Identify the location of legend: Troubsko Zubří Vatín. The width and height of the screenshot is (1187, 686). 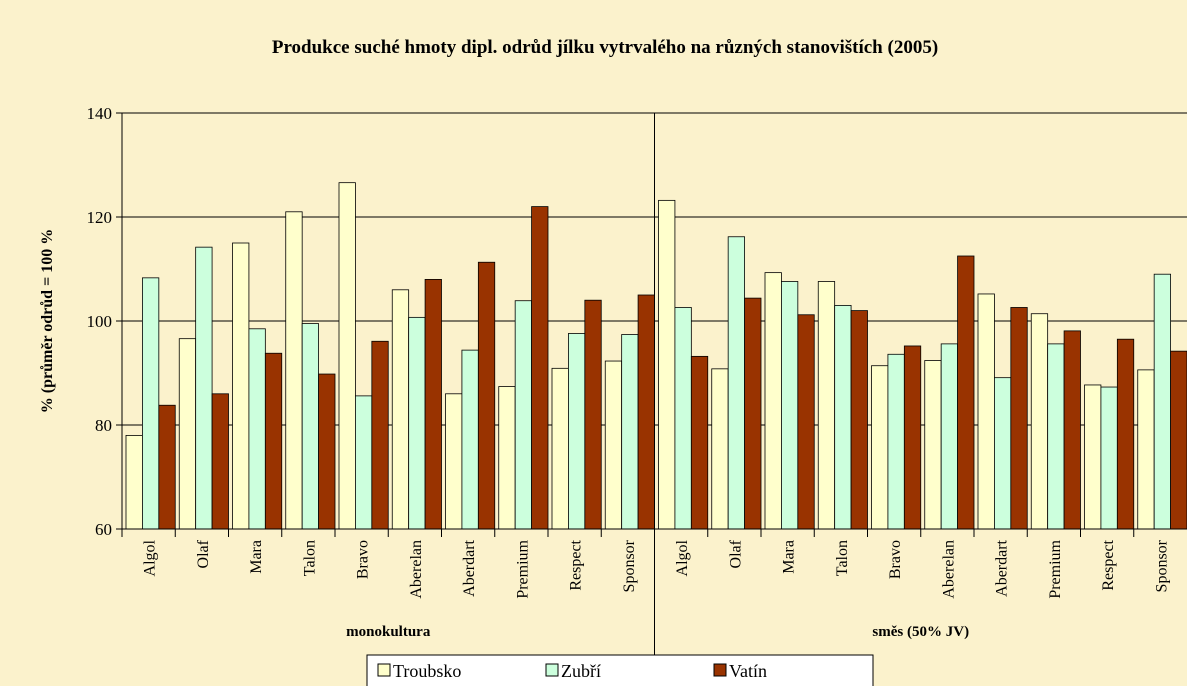
(620, 670).